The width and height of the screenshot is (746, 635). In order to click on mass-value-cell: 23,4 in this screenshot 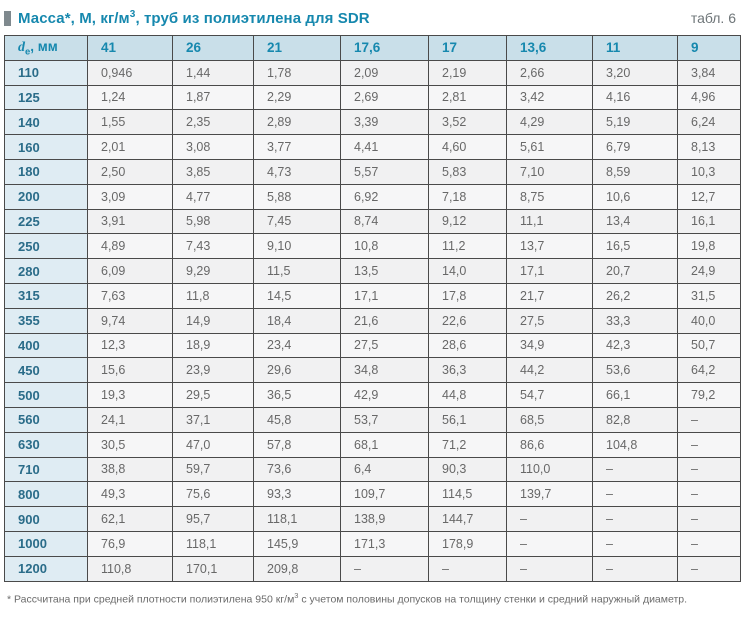, I will do `click(297, 345)`.